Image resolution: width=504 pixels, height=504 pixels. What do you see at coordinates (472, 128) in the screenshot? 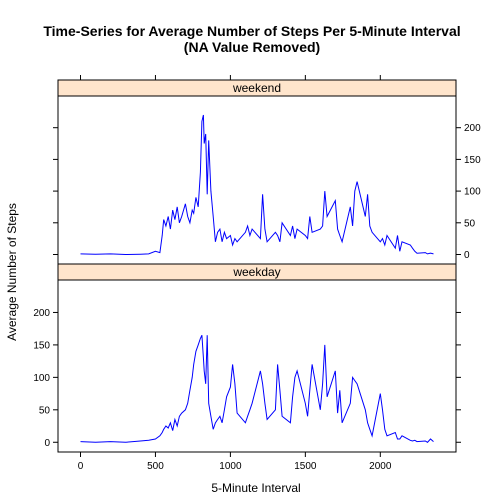
I see `y-tick-label-weekend: 200` at bounding box center [472, 128].